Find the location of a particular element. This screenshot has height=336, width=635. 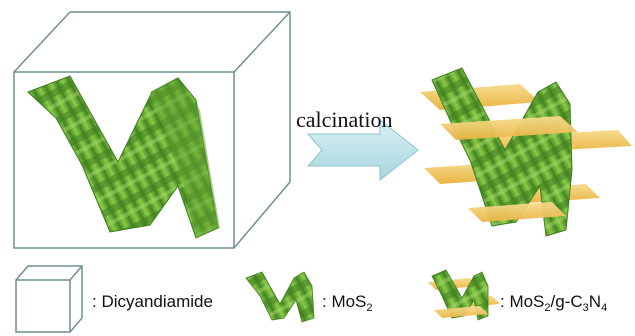

mos2-sheet-large is located at coordinates (124, 157).